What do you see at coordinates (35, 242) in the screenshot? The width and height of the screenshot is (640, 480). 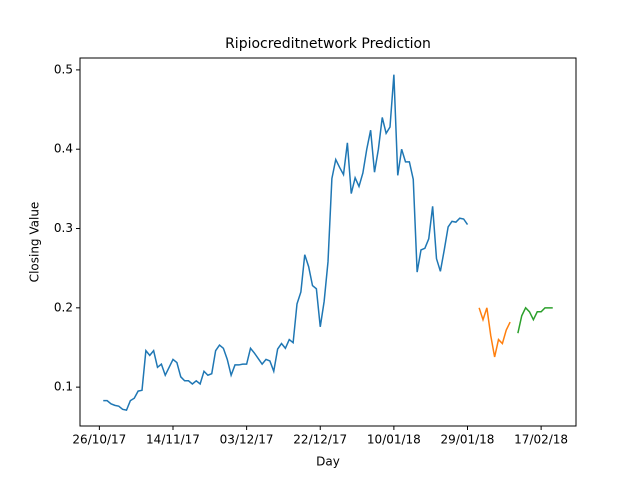 I see `y-axis-label: Closing Value` at bounding box center [35, 242].